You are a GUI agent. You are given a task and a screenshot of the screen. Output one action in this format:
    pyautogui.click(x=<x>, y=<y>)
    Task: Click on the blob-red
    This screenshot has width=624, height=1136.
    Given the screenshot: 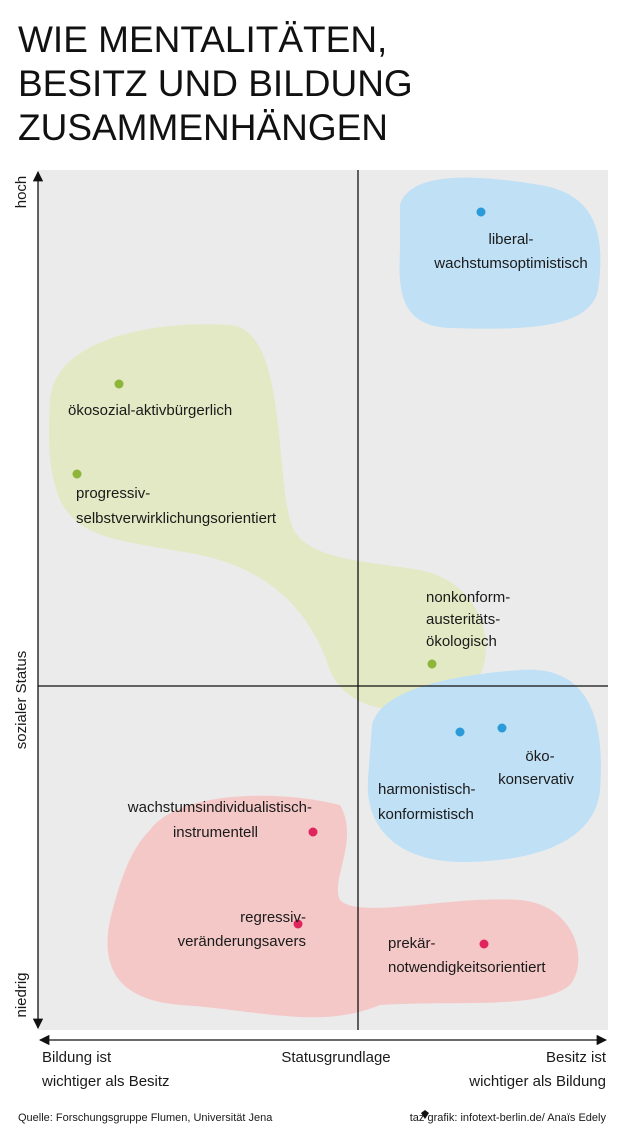 What is the action you would take?
    pyautogui.click(x=343, y=906)
    